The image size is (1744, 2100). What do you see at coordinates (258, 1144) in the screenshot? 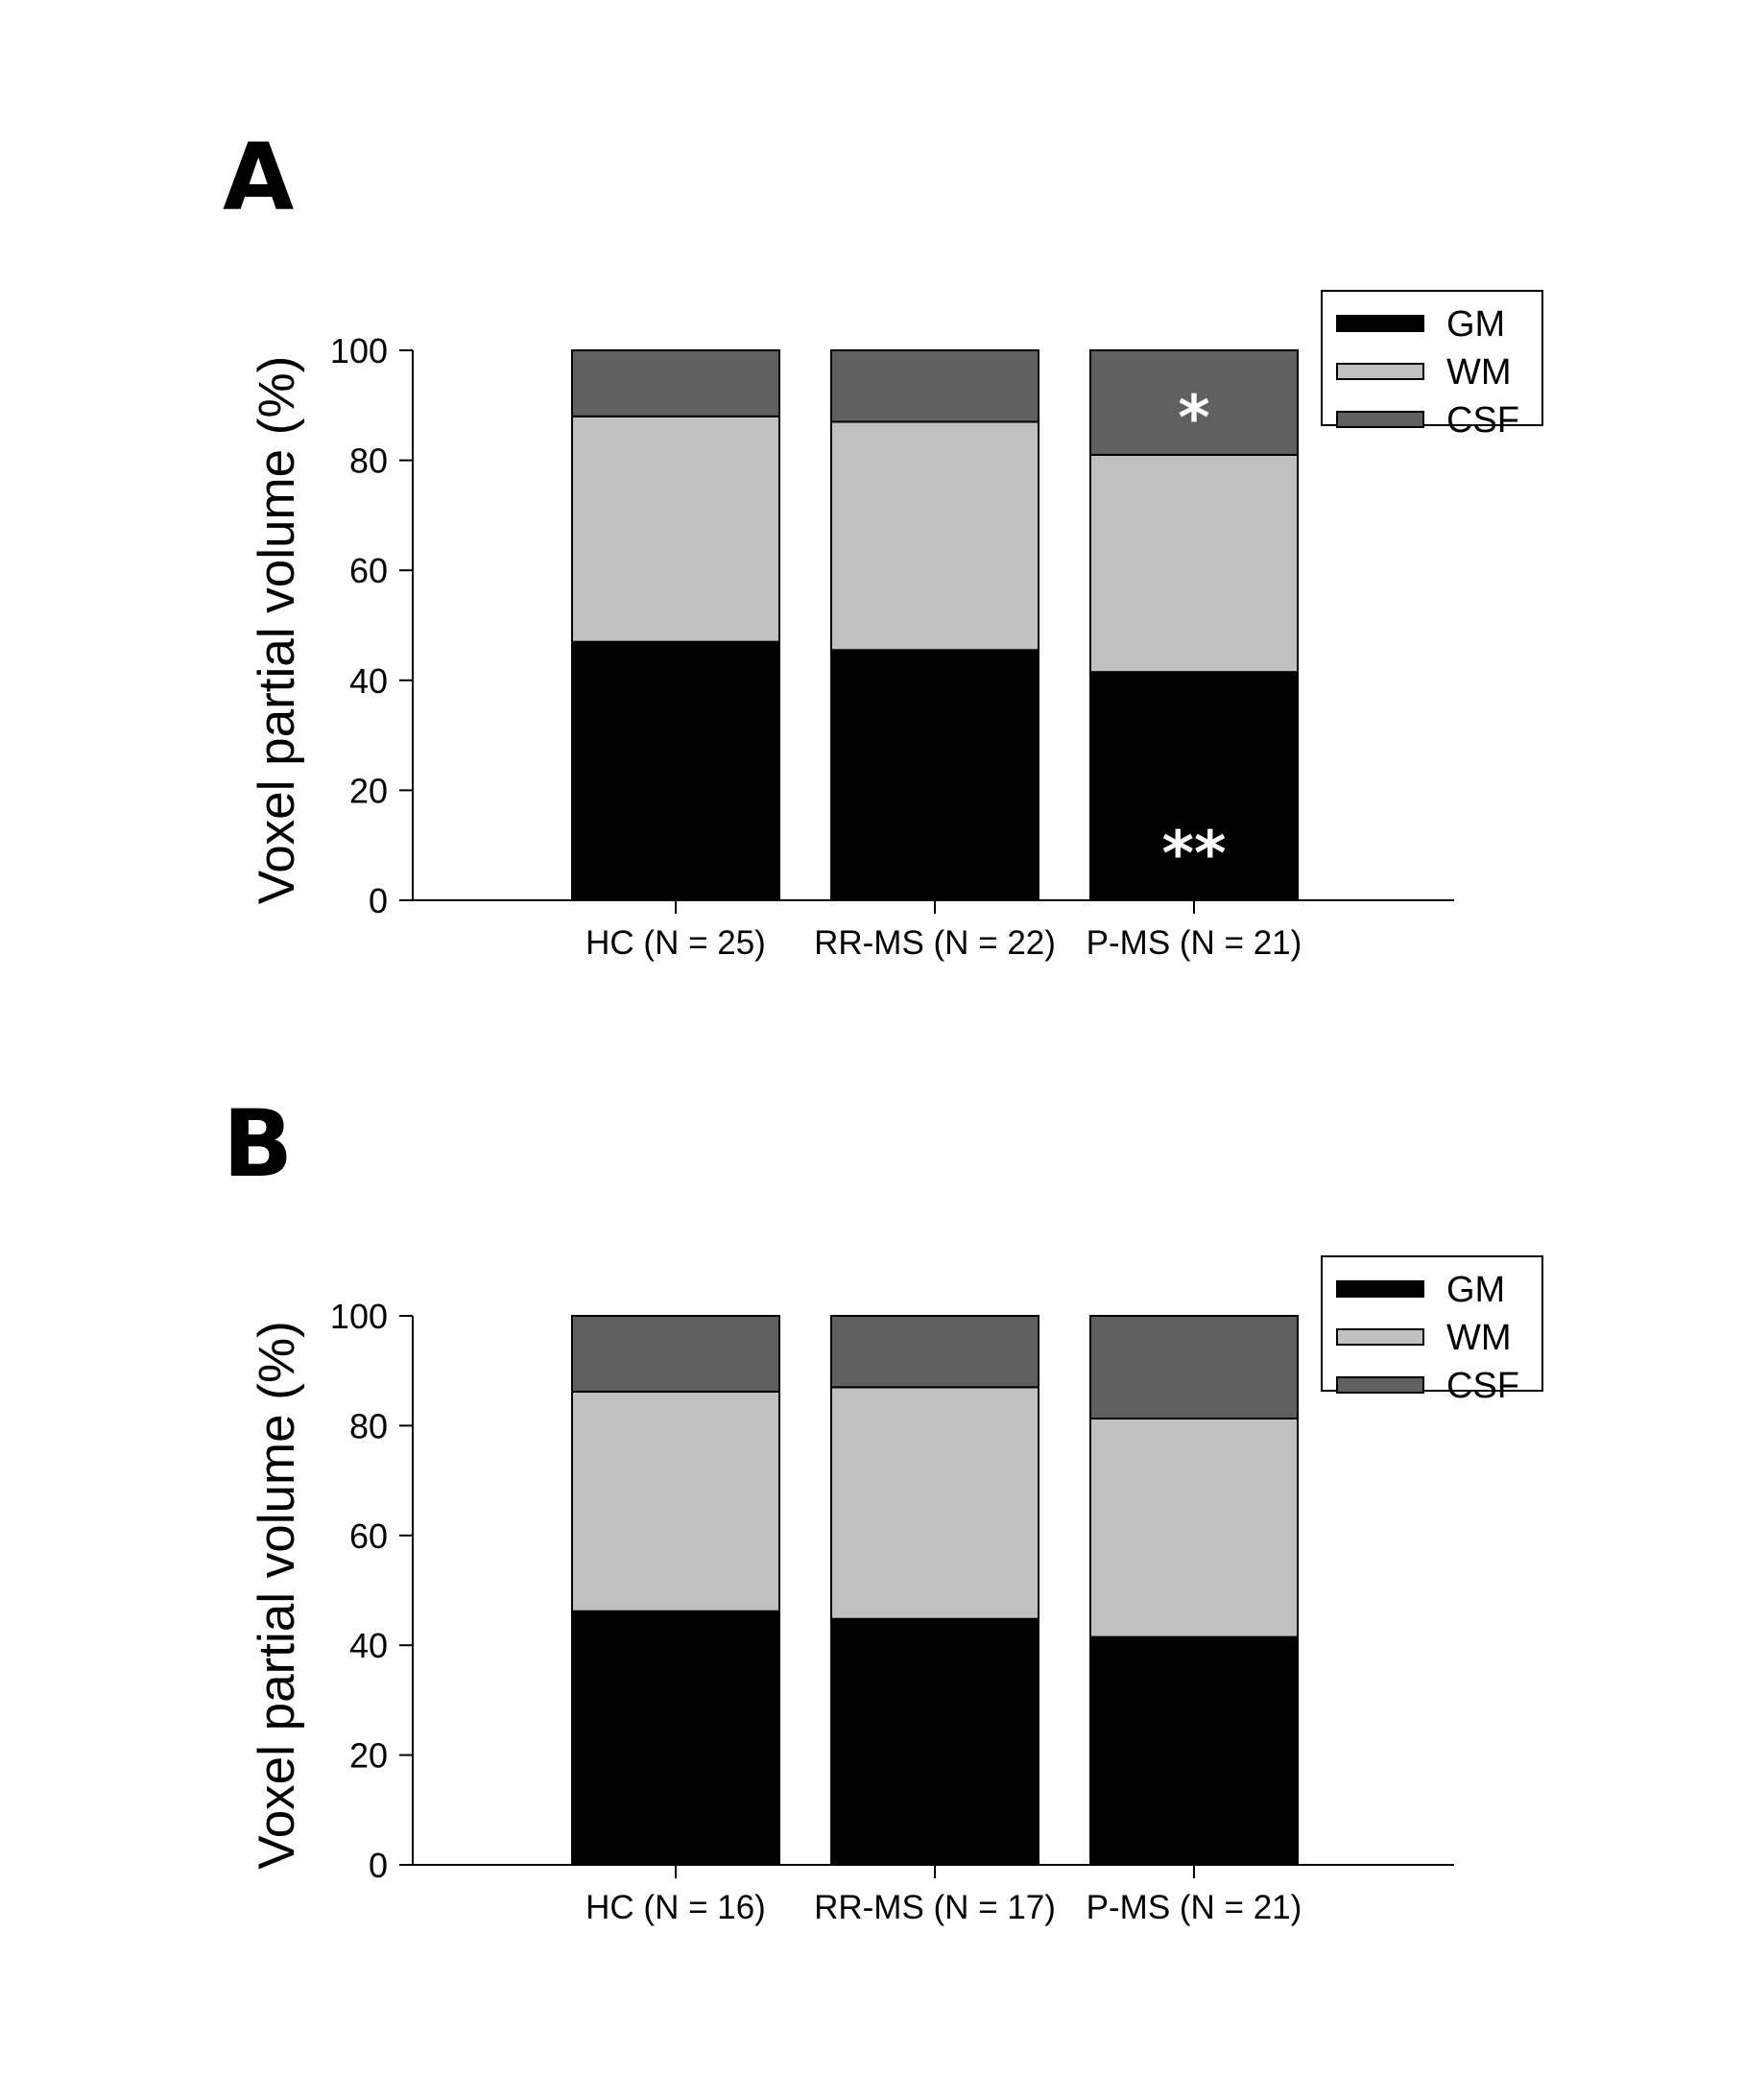
I see `panel-label: B` at bounding box center [258, 1144].